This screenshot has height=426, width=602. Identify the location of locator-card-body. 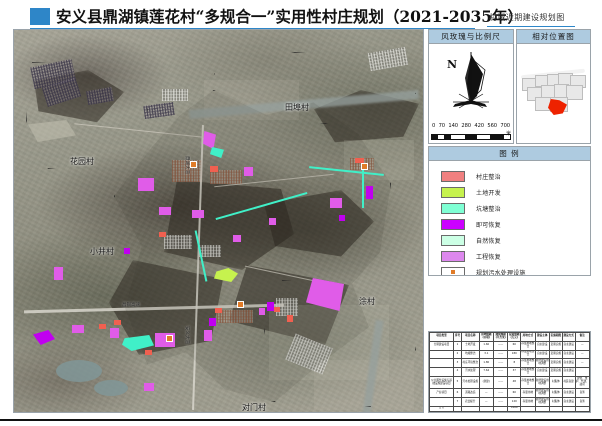
(553, 93).